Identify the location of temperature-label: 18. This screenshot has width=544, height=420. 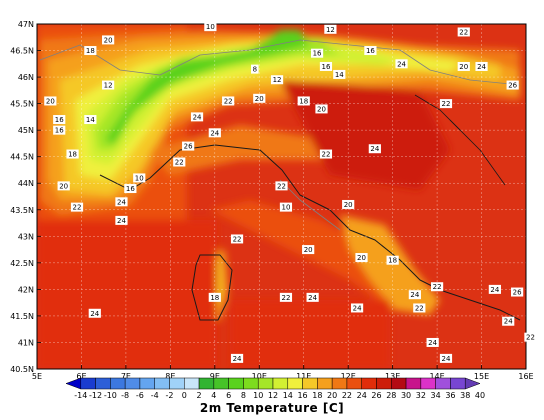
(214, 297).